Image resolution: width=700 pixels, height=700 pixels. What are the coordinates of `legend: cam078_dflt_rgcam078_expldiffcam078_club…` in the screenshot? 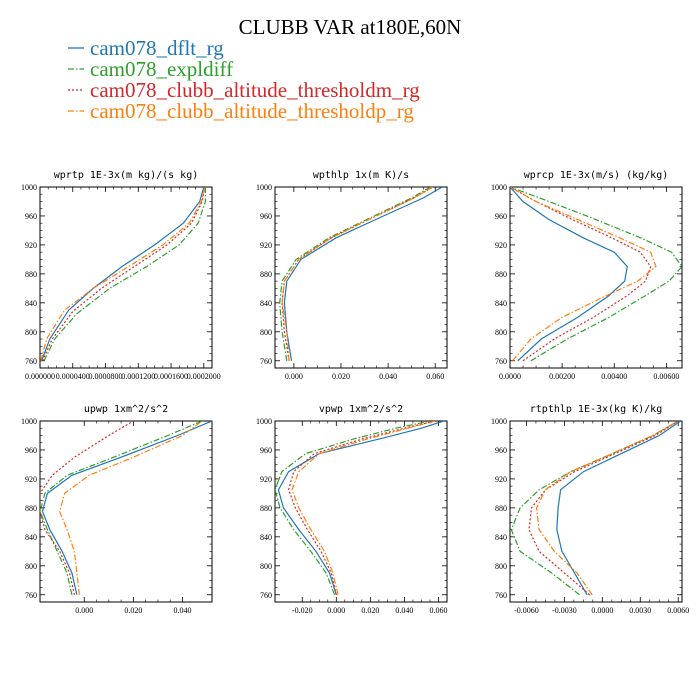 It's located at (244, 79).